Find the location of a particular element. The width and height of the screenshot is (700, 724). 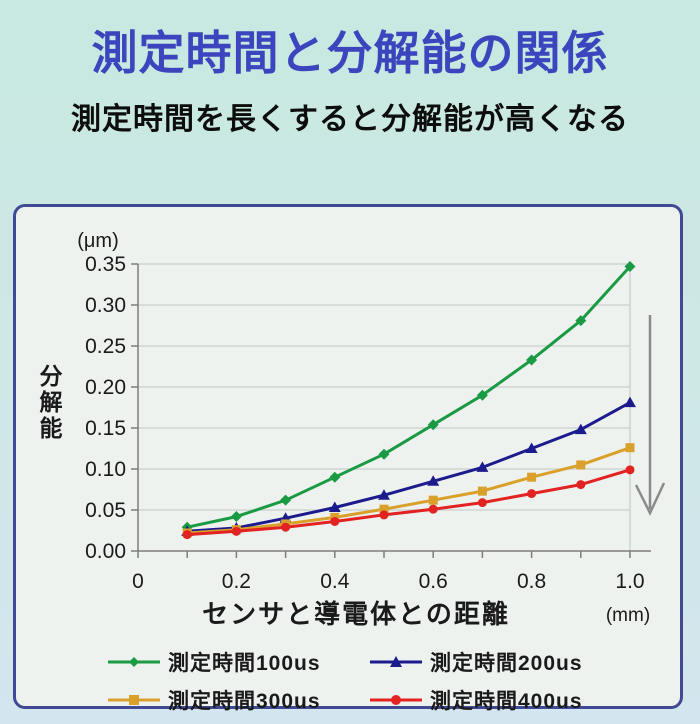

y-tick-label: 0.35 is located at coordinates (105, 264).